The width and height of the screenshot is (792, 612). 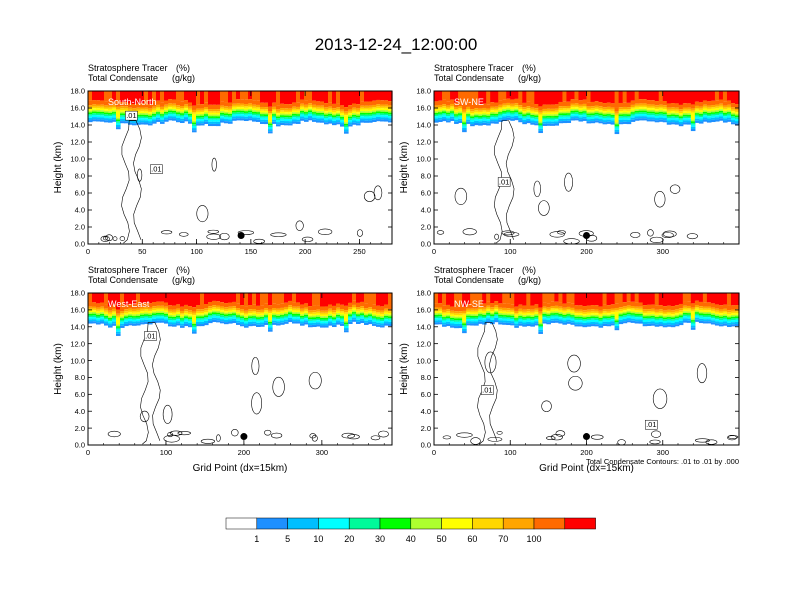 What do you see at coordinates (77, 343) in the screenshot?
I see `y-tick-label: 12.0` at bounding box center [77, 343].